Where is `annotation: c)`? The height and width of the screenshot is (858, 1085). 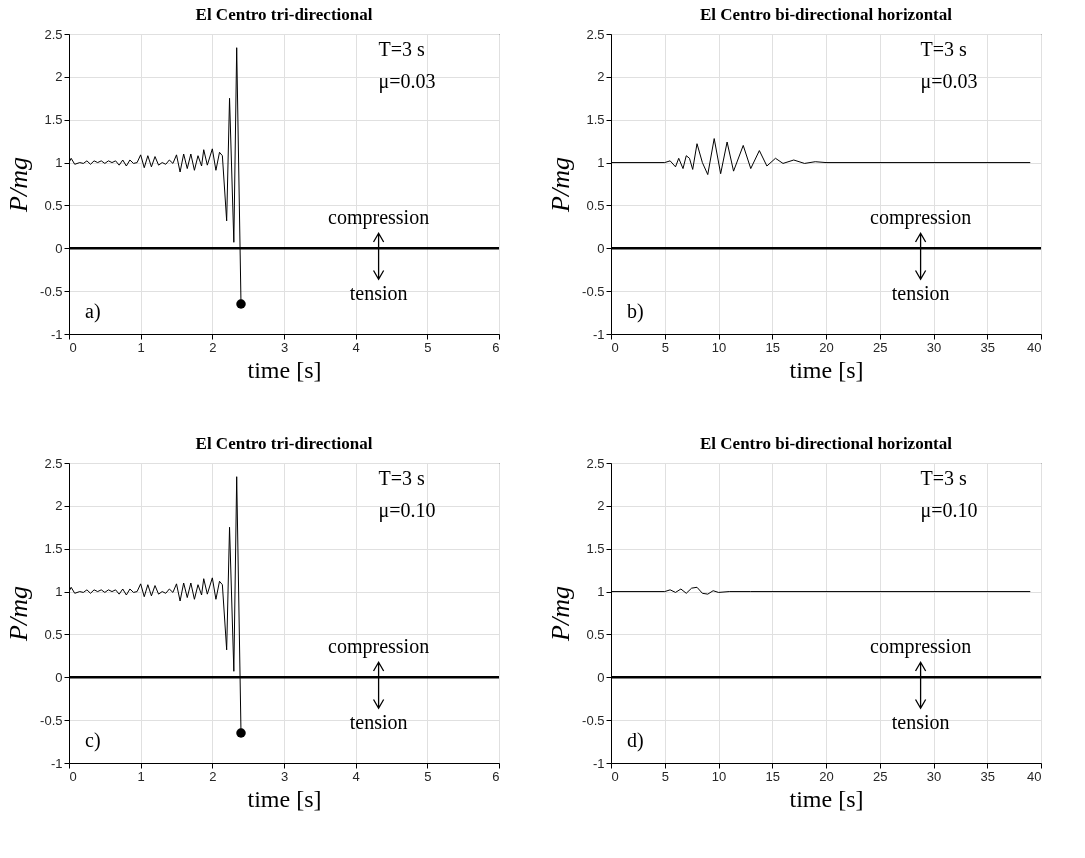
annotation: c) is located at coordinates (93, 740).